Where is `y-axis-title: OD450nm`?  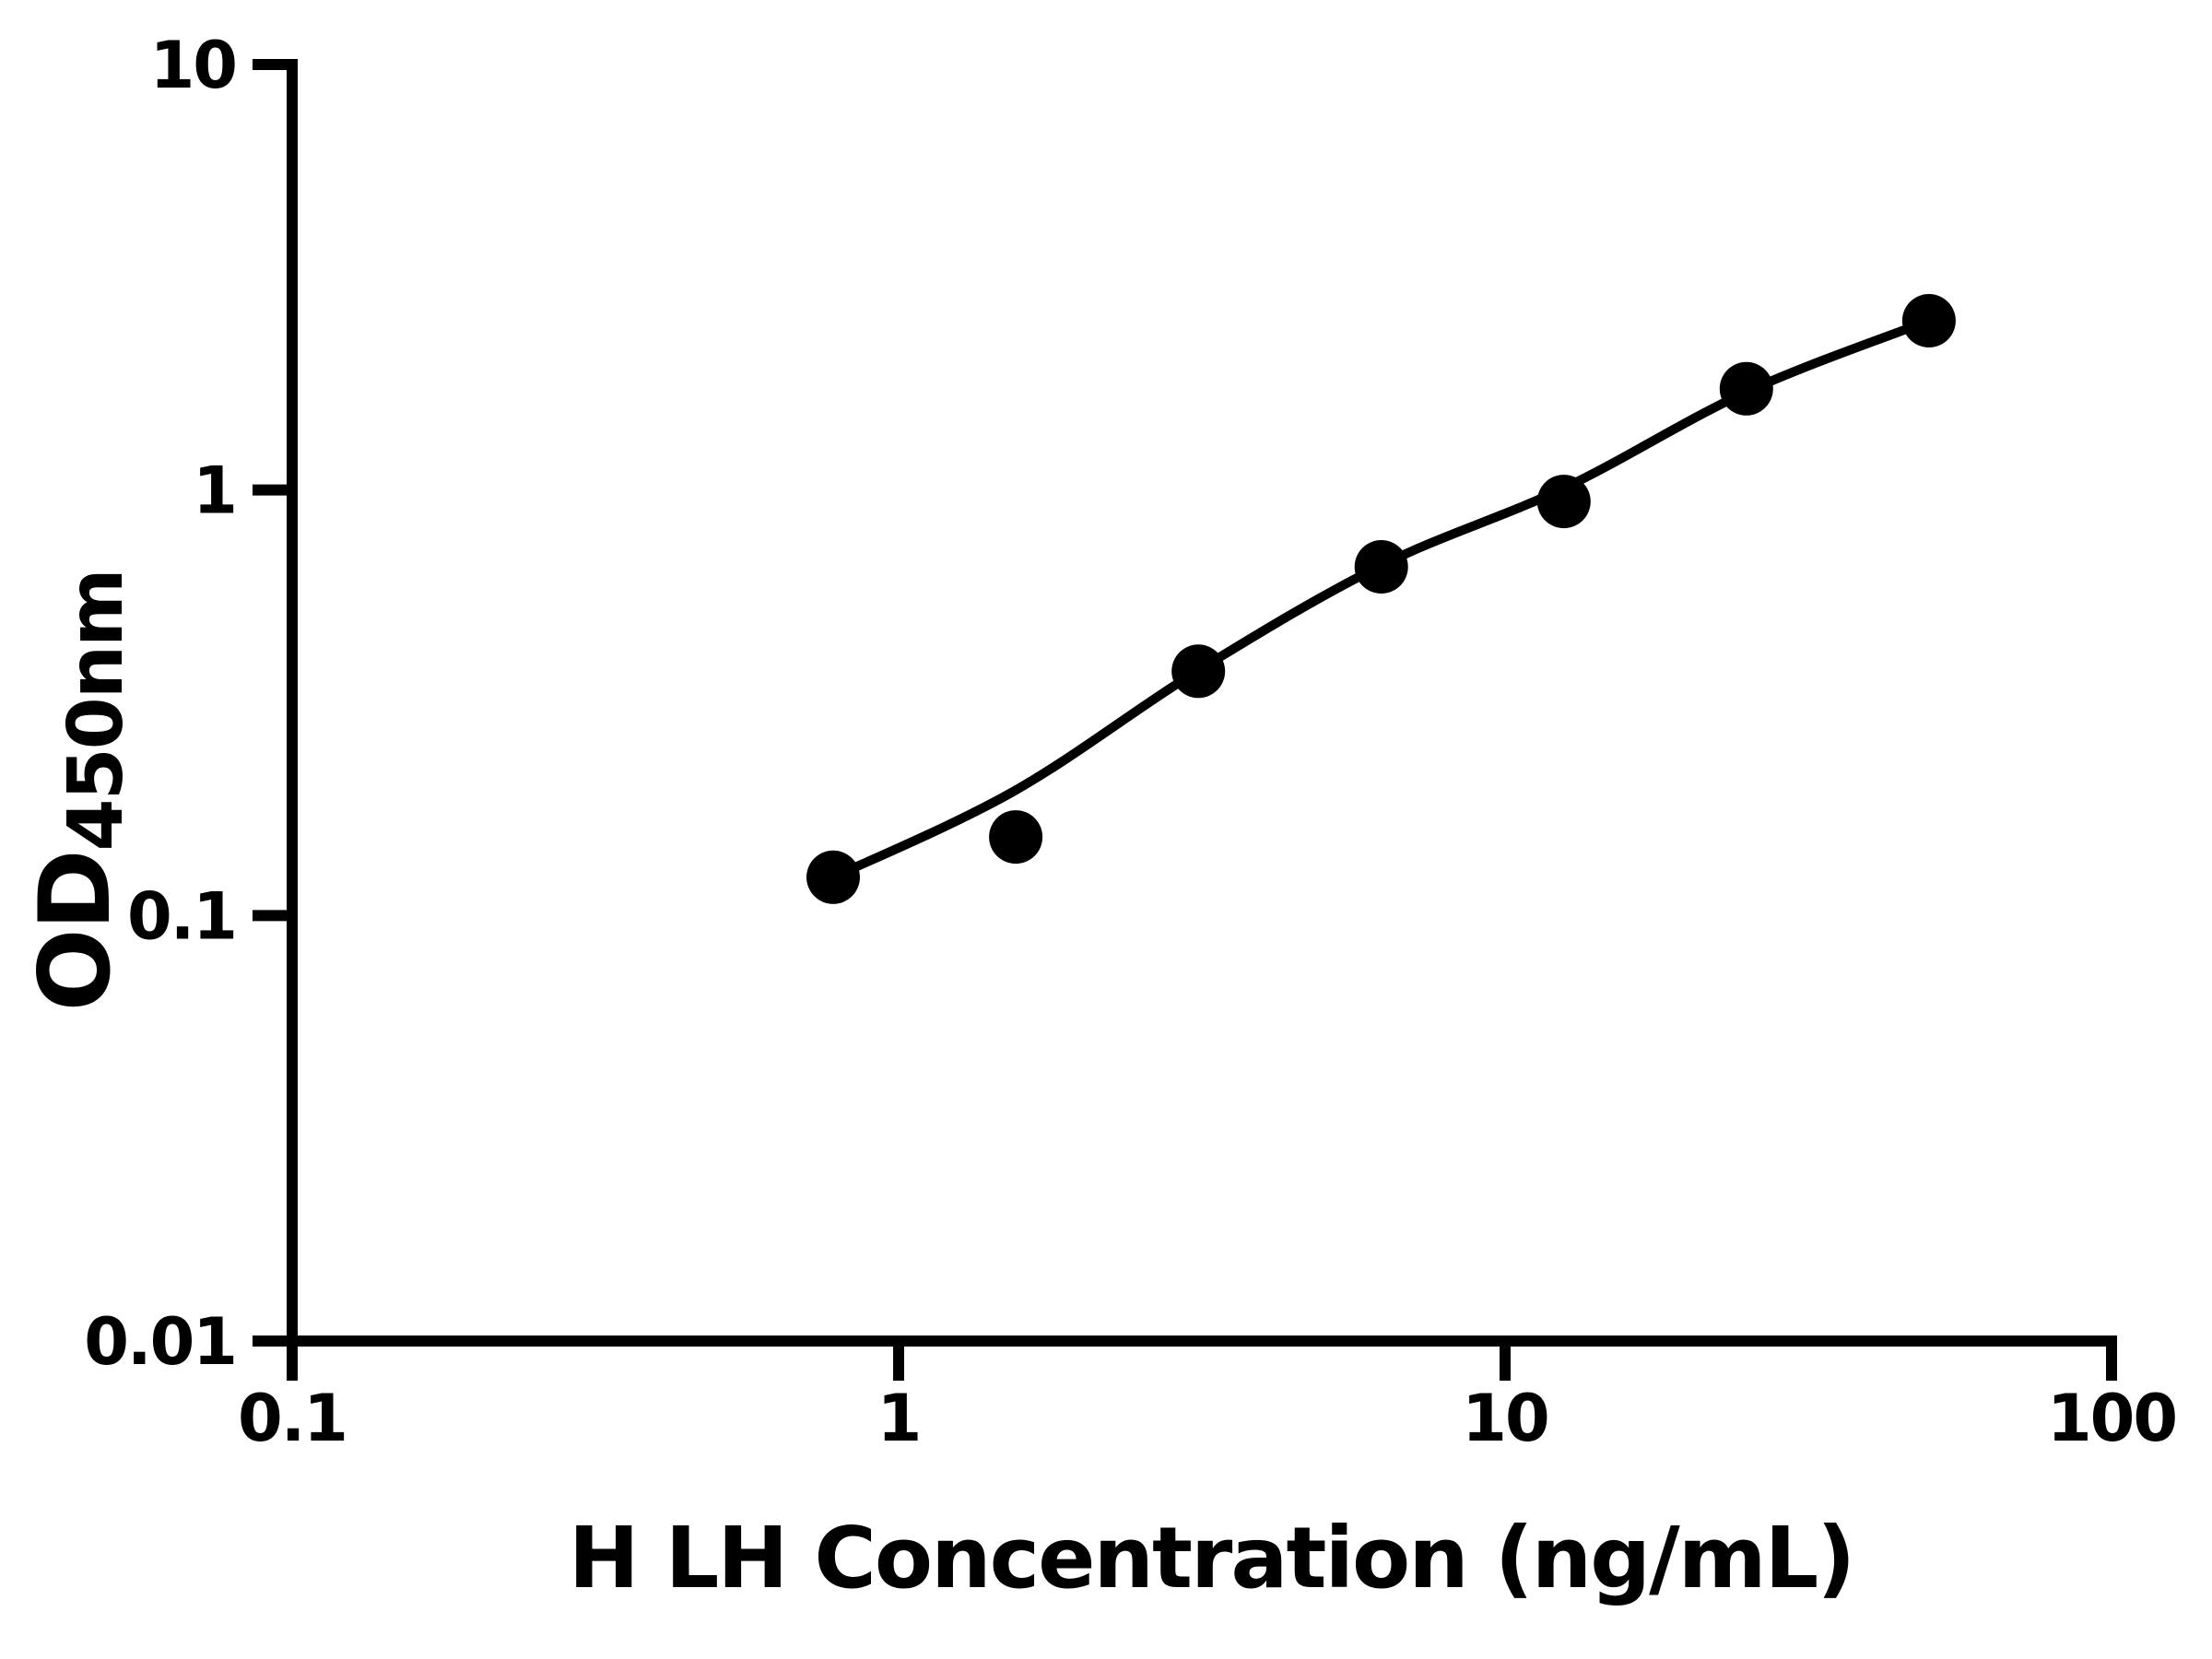
y-axis-title: OD450nm is located at coordinates (79, 790).